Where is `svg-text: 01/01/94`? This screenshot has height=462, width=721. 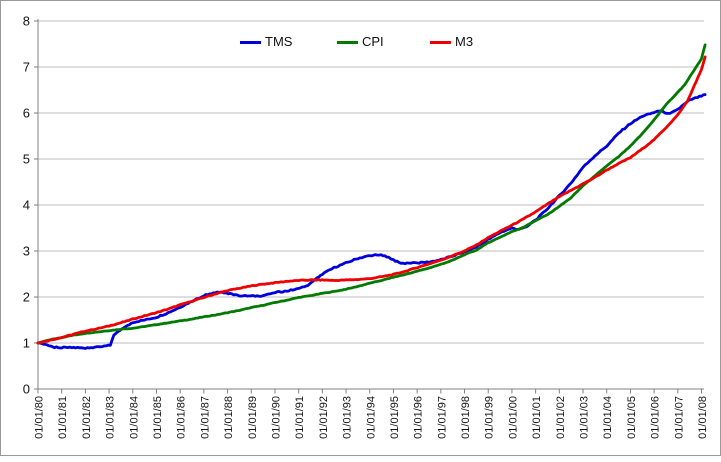 svg-text: 01/01/94 is located at coordinates (371, 417).